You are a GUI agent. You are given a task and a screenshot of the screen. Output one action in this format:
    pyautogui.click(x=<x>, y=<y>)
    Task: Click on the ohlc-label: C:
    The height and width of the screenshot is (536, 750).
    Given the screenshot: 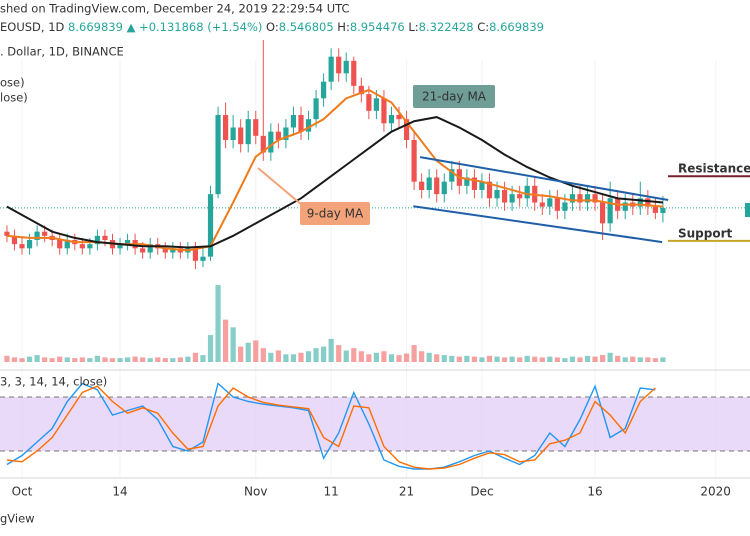 What is the action you would take?
    pyautogui.click(x=483, y=27)
    